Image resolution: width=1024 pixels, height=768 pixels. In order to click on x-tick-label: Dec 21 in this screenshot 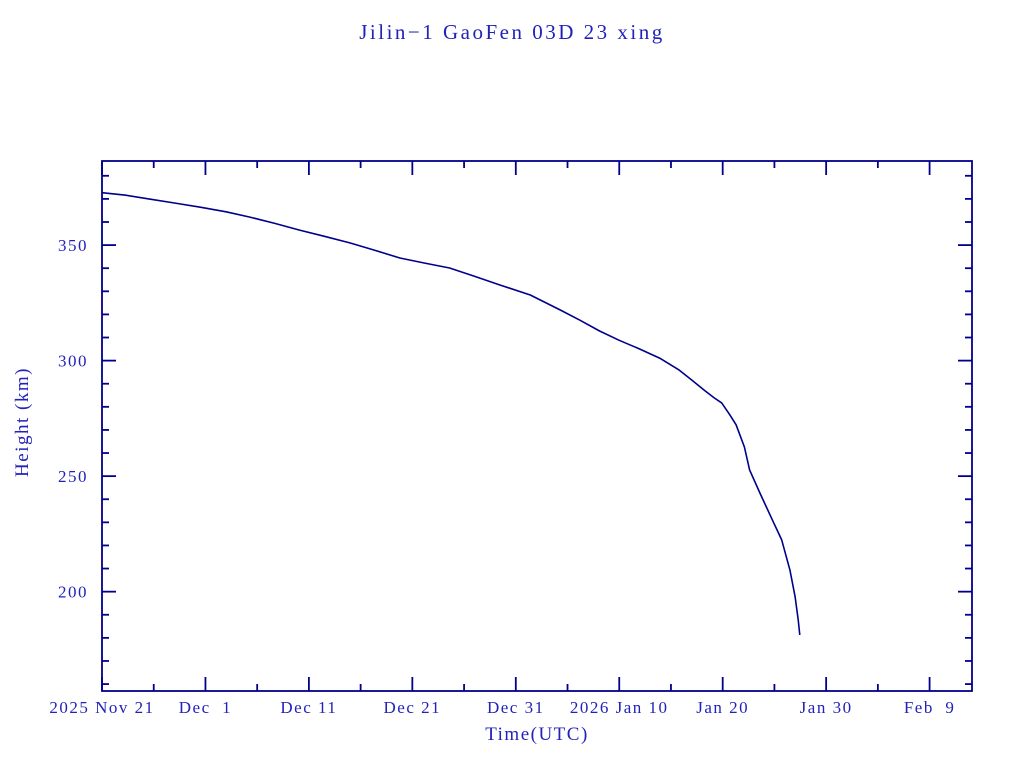, I will do `click(413, 707)`.